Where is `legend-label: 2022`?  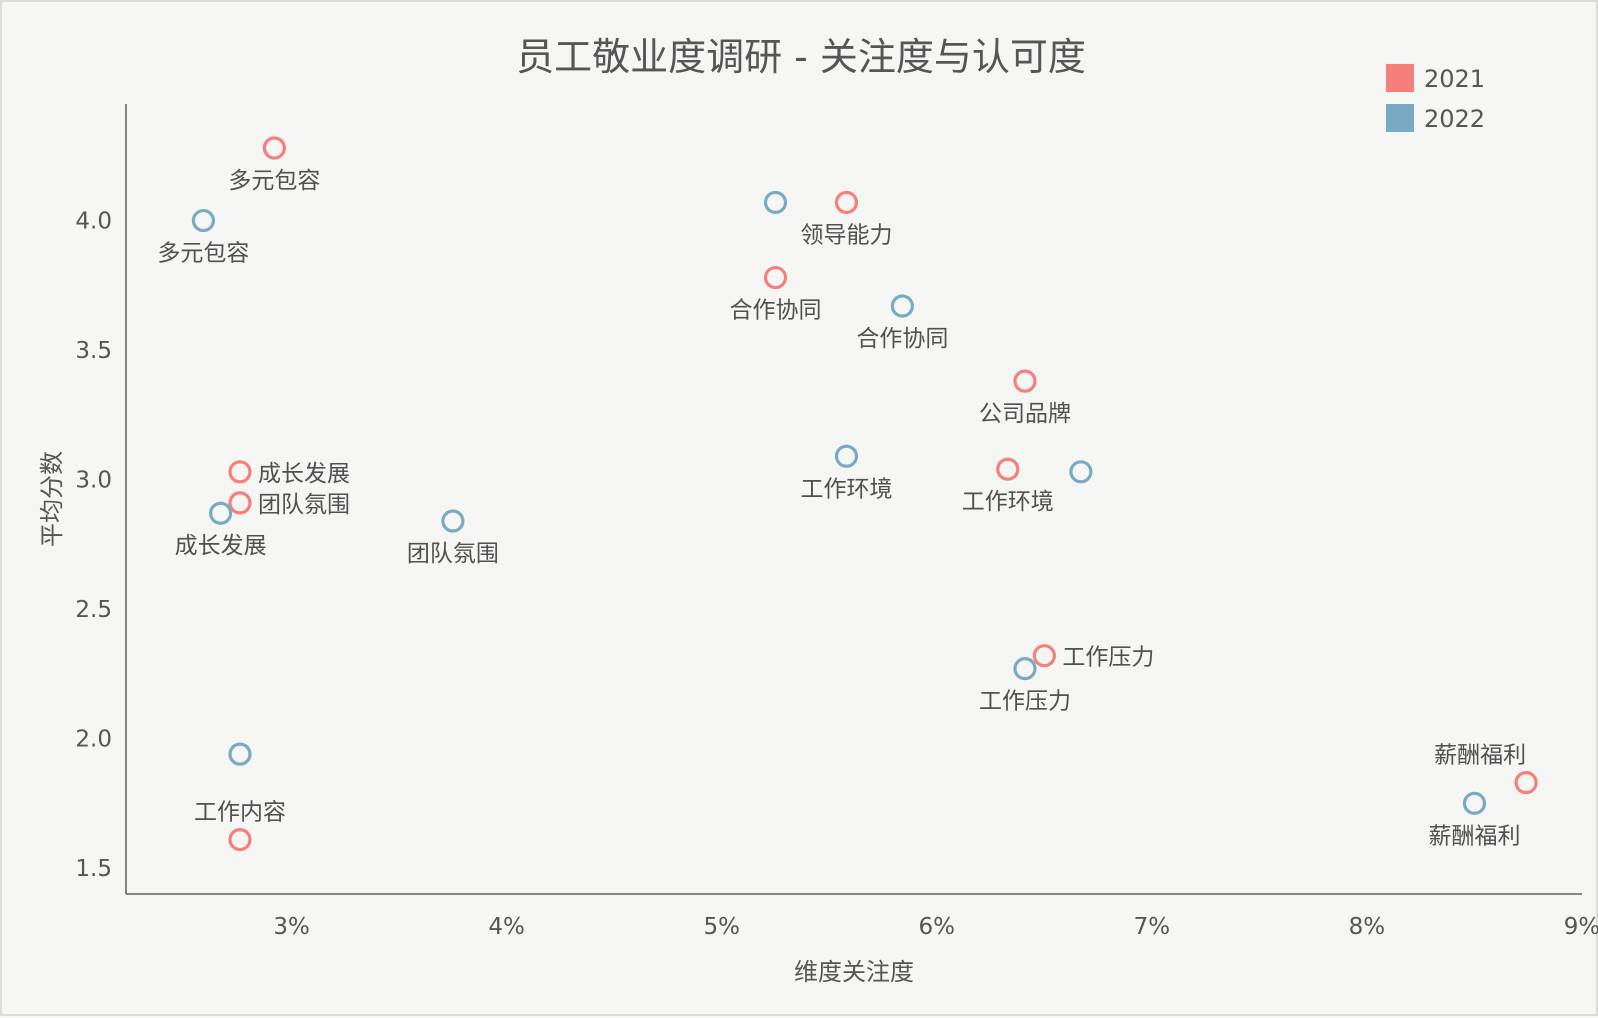 legend-label: 2022 is located at coordinates (1454, 119).